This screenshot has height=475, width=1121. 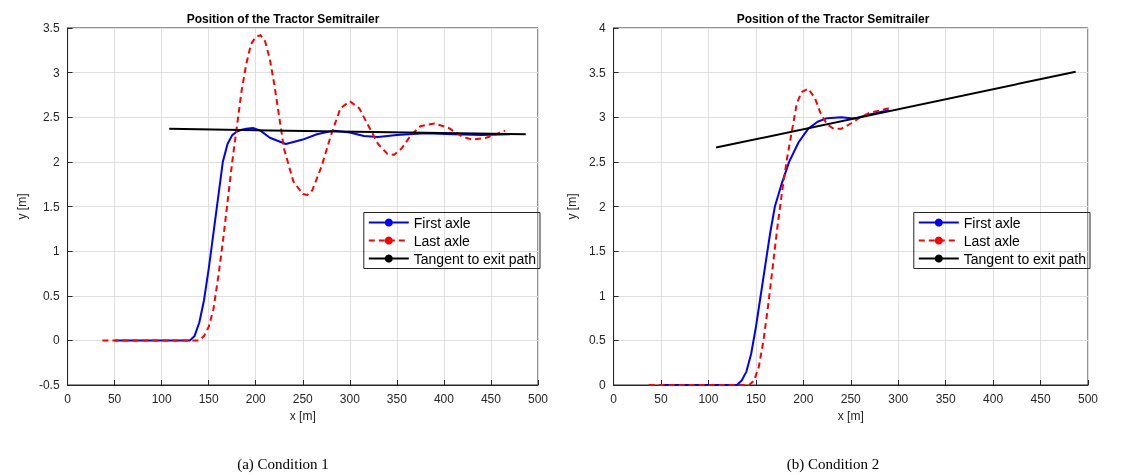 What do you see at coordinates (49, 385) in the screenshot?
I see `y-tick-label: -0.5` at bounding box center [49, 385].